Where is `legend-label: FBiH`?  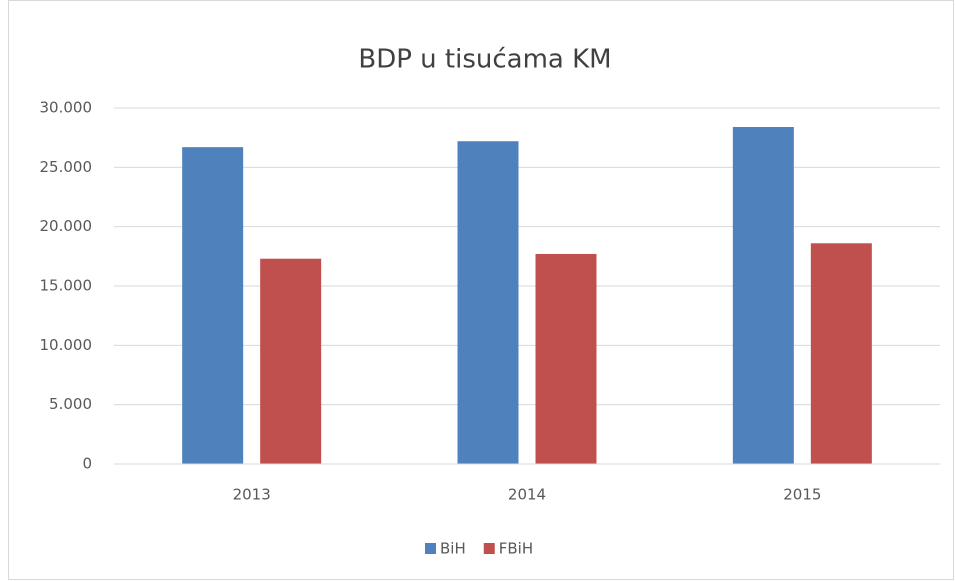 legend-label: FBiH is located at coordinates (516, 549).